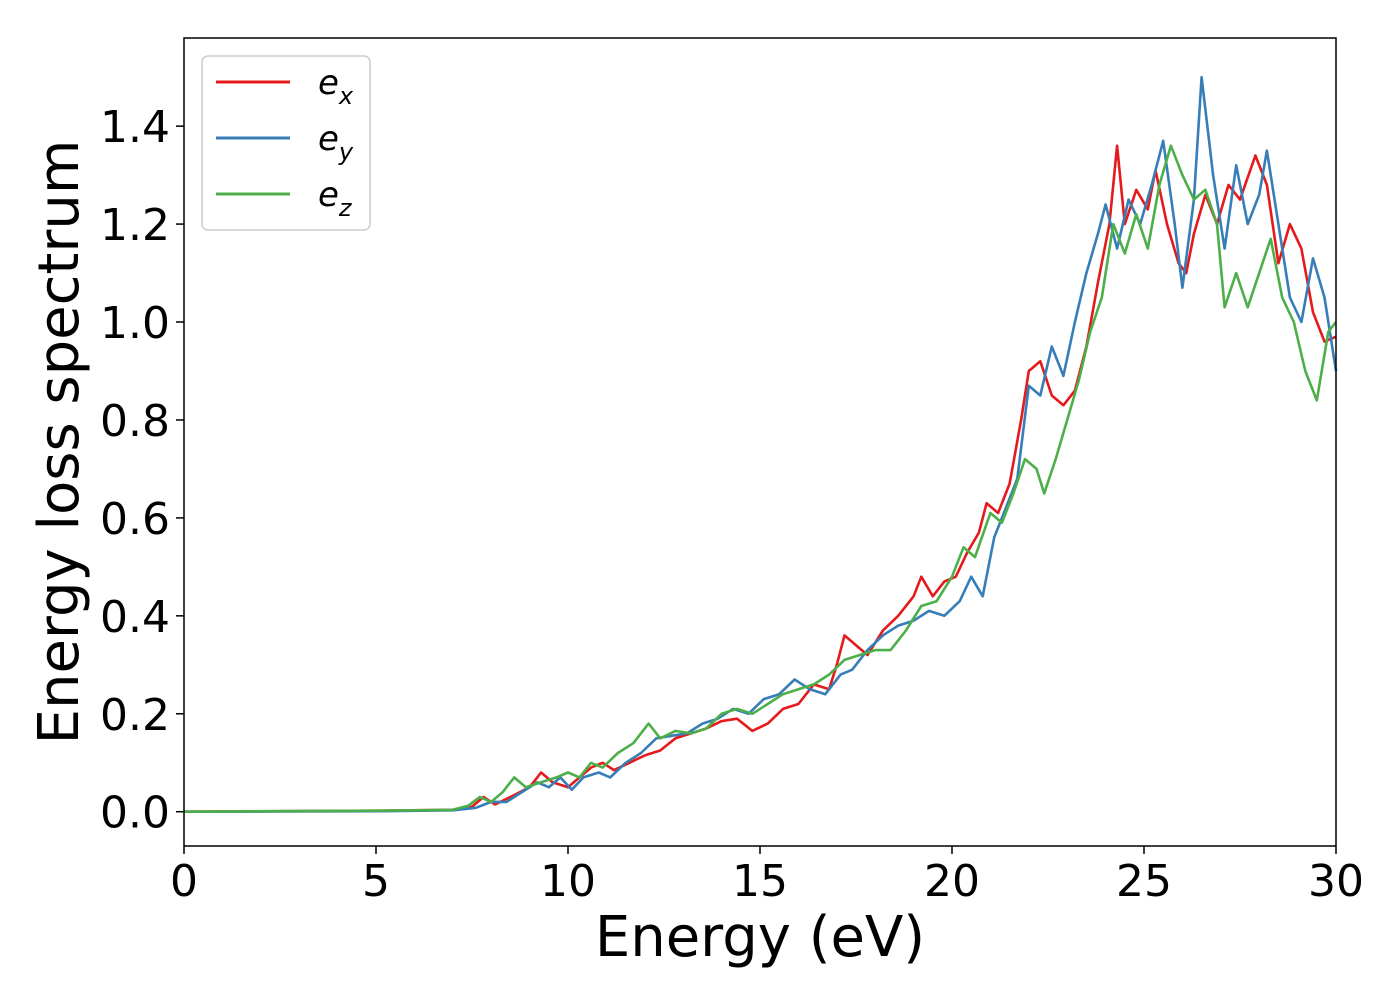 The image size is (1400, 1000). Describe the element at coordinates (760, 937) in the screenshot. I see `x-axis-label: Energy (eV)` at that location.